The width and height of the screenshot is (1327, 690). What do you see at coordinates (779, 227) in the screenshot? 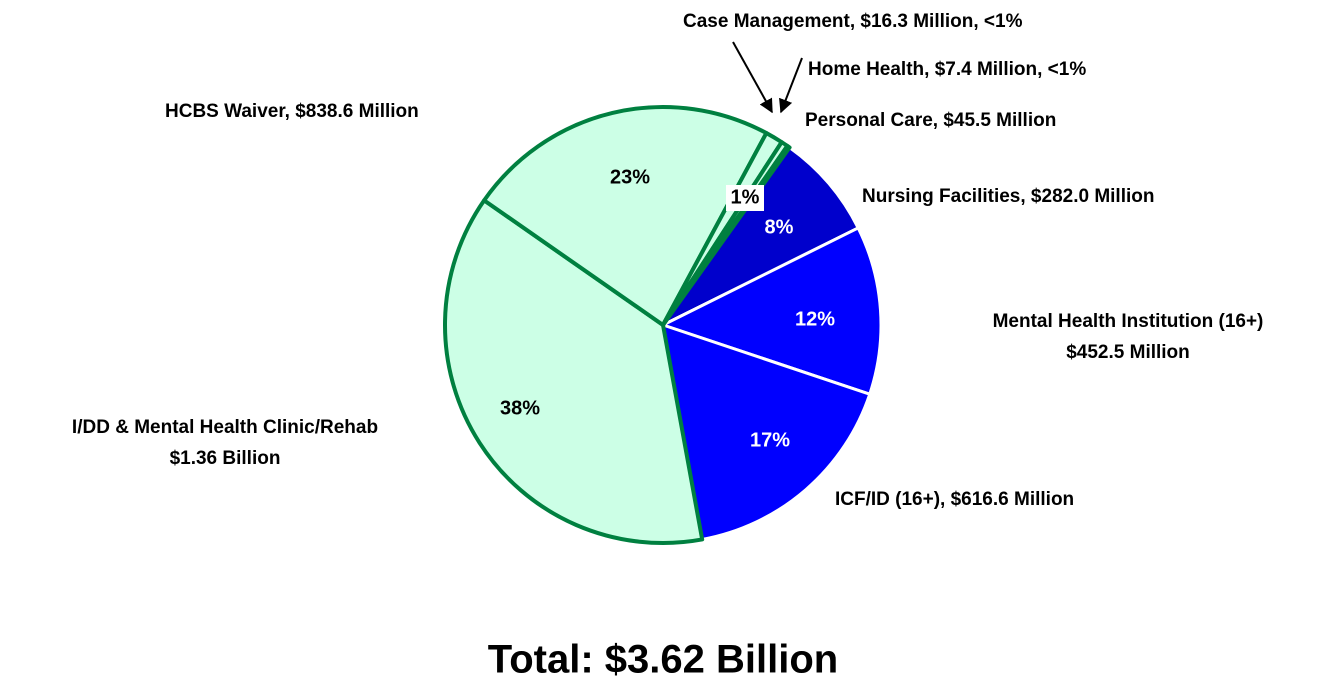
I see `slice-label: 8%` at bounding box center [779, 227].